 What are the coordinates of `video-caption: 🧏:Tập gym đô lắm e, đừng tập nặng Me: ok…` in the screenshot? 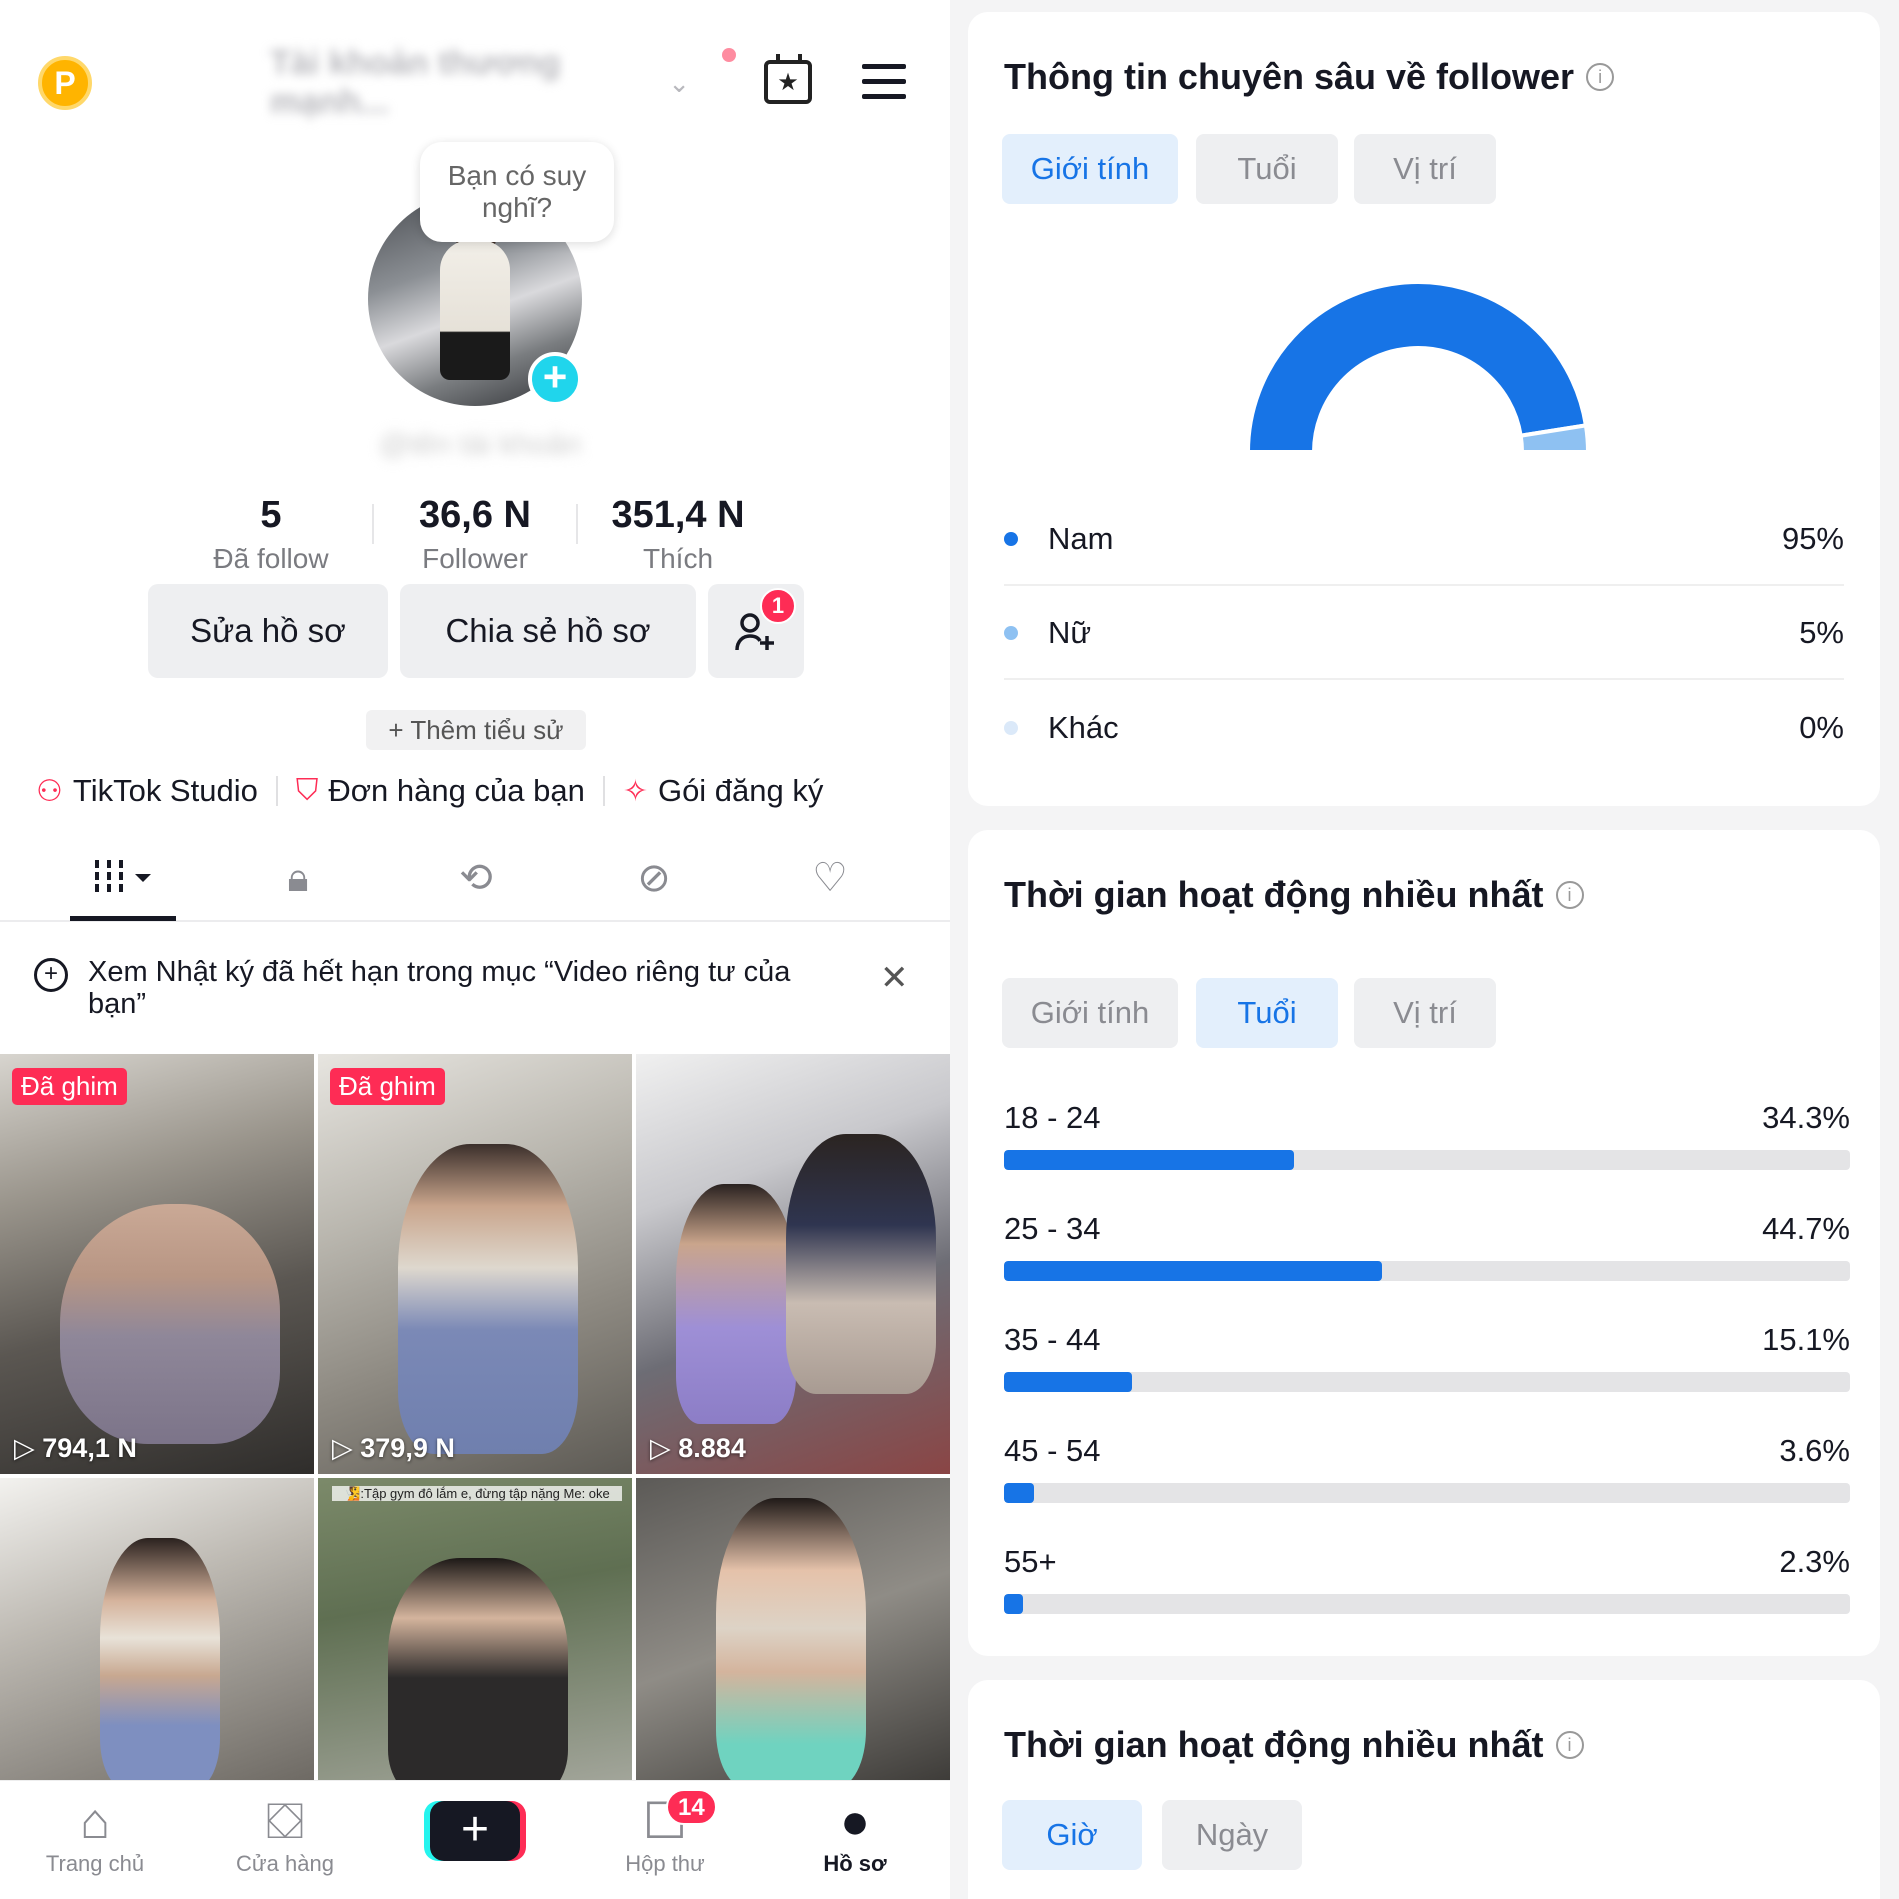 It's located at (477, 1493).